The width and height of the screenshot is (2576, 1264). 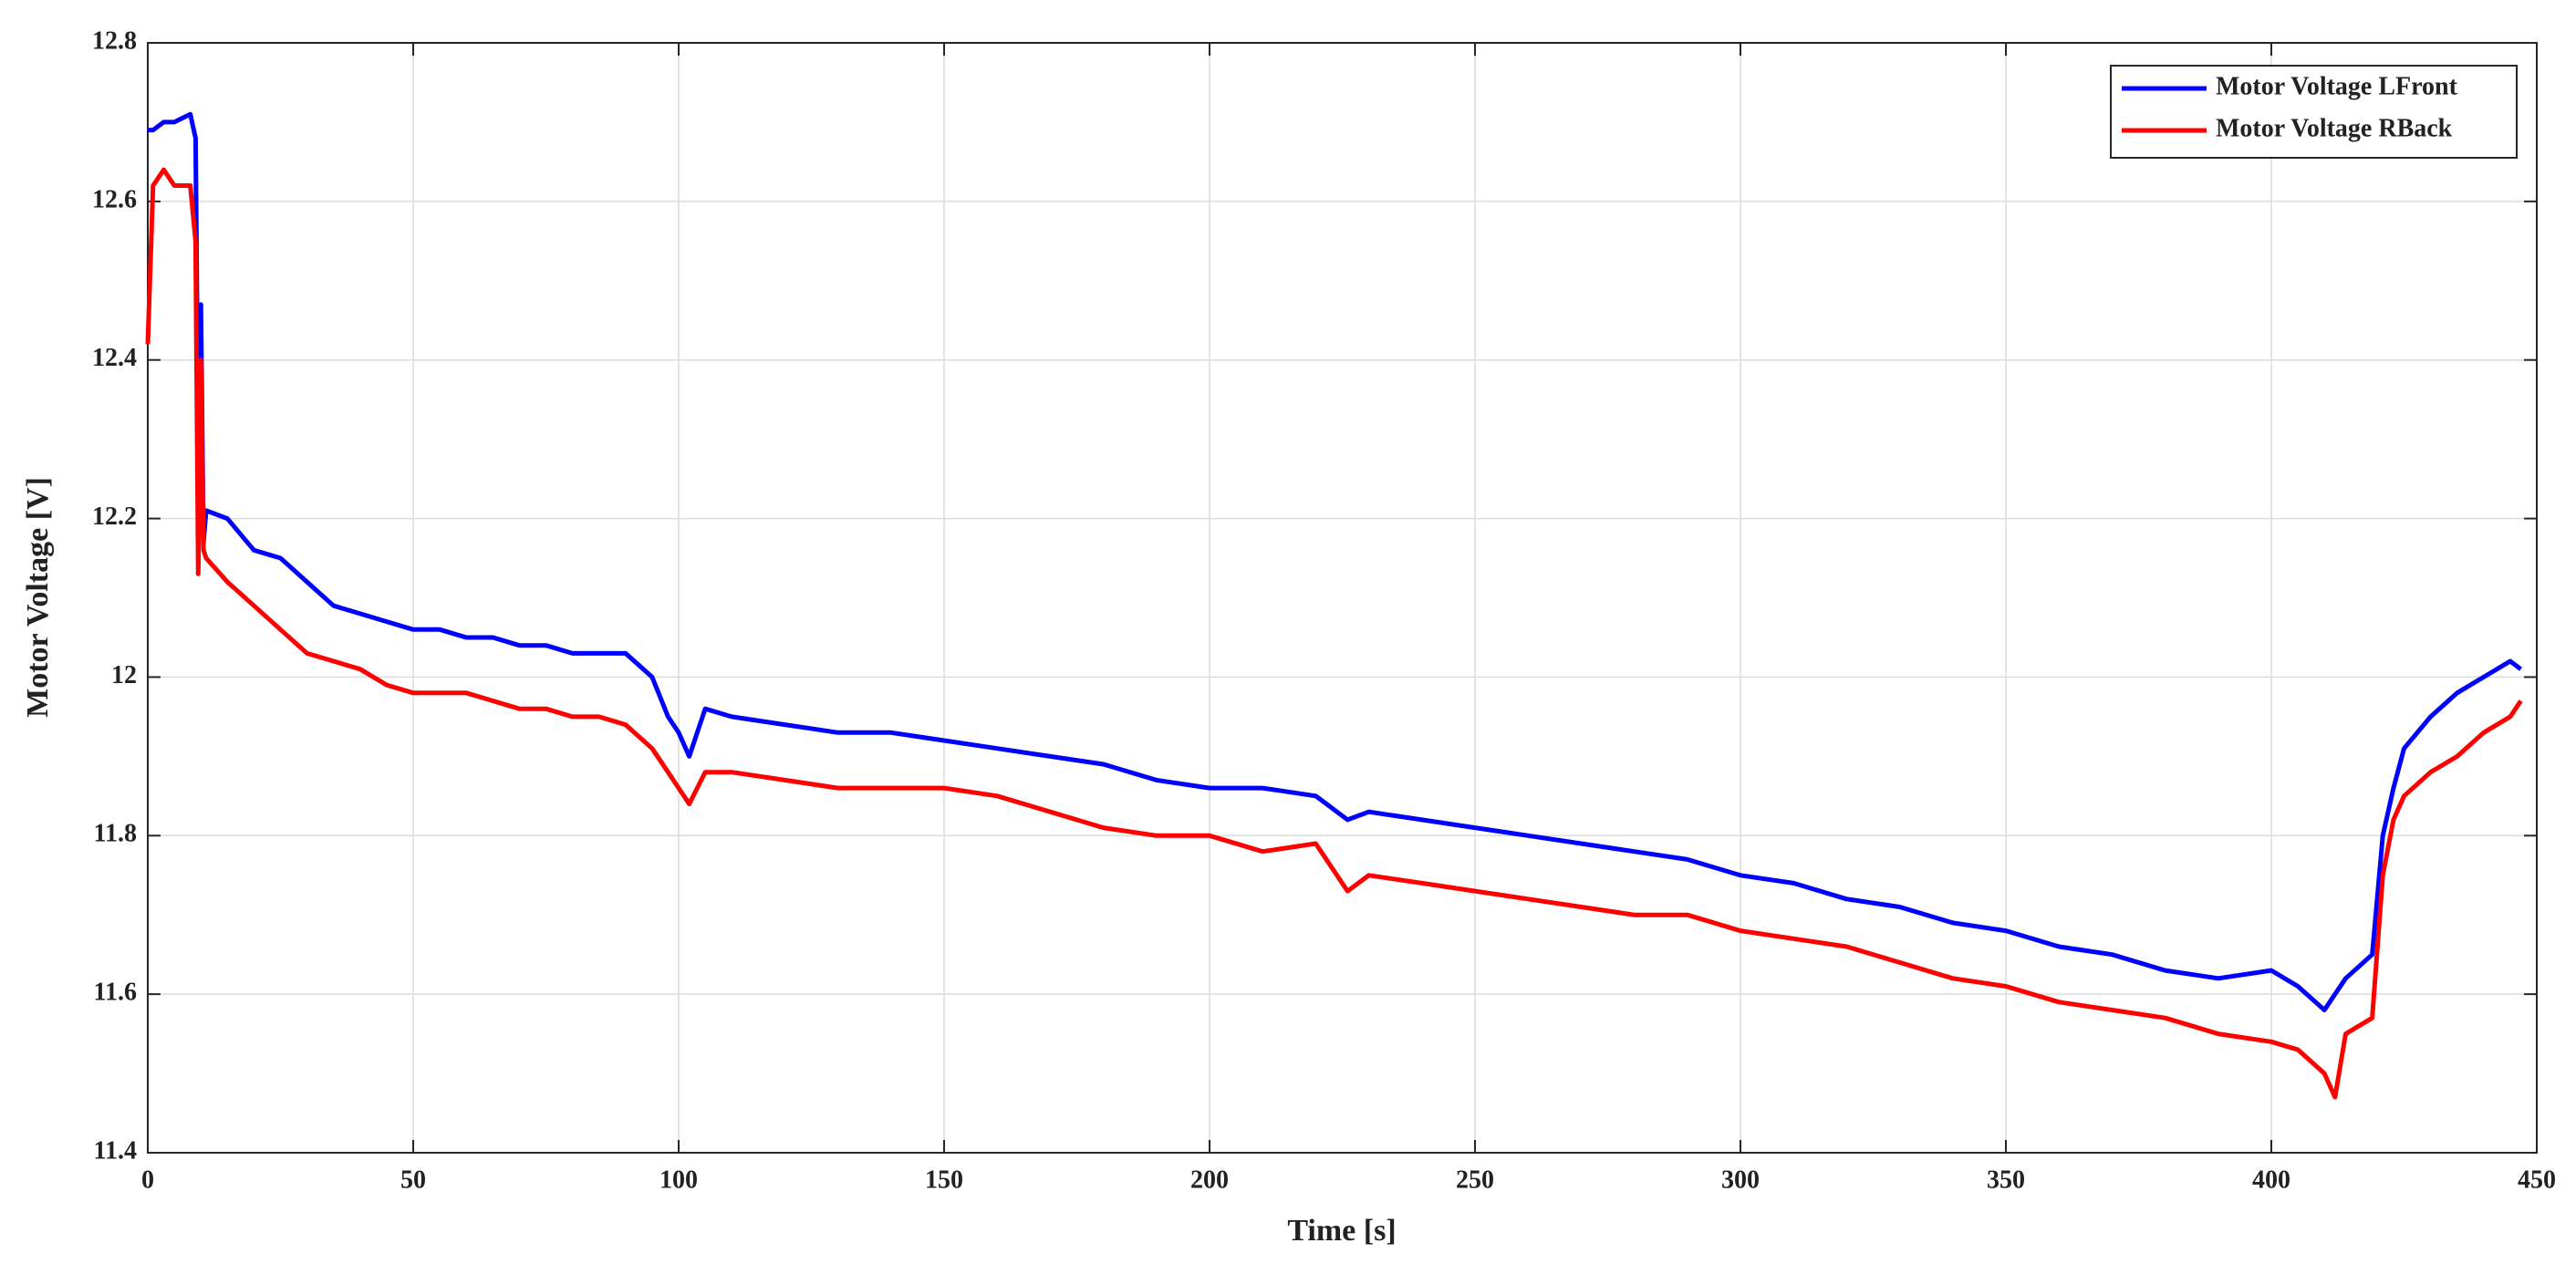 I want to click on x-tick-label: 100, so click(x=679, y=1180).